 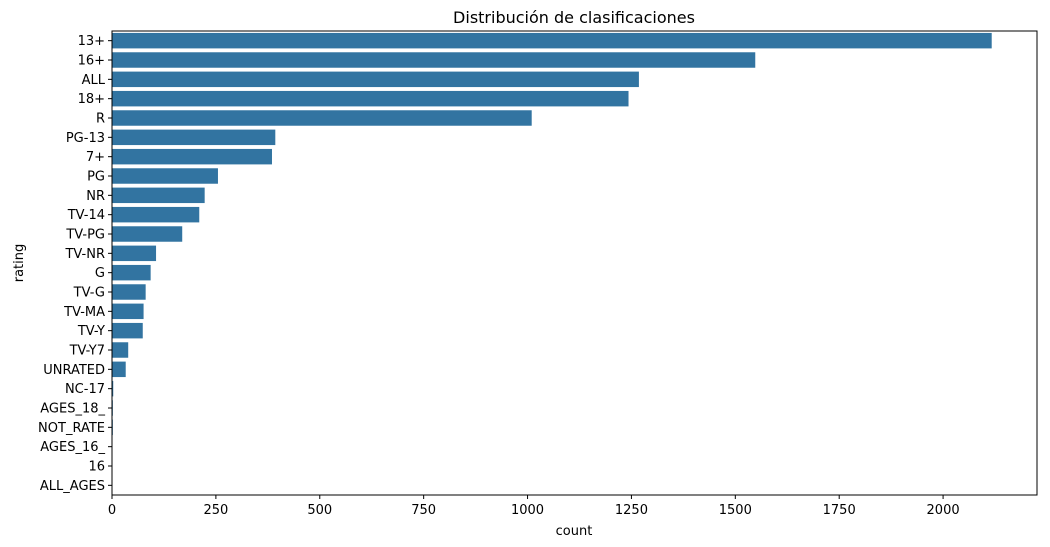 I want to click on y-tick-label: 16+, so click(x=91, y=61).